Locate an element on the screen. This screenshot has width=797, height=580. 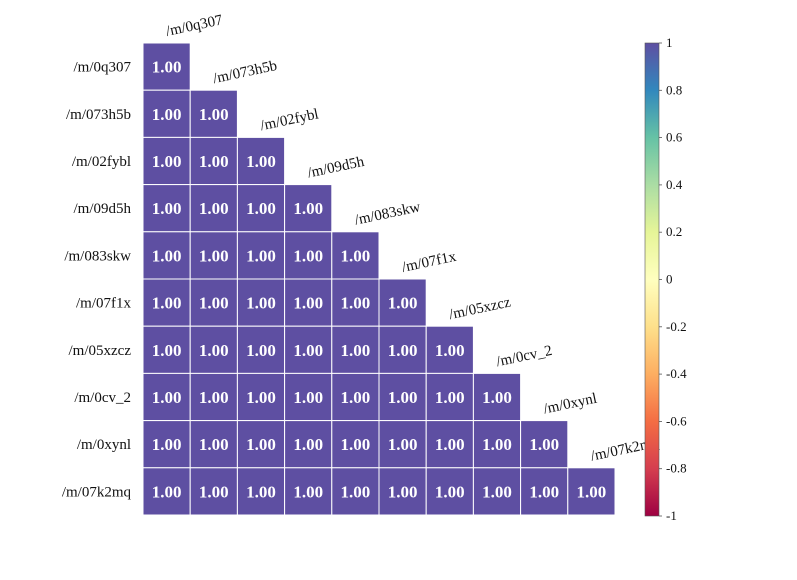
colorbar-tick-label: 0.8 is located at coordinates (674, 89).